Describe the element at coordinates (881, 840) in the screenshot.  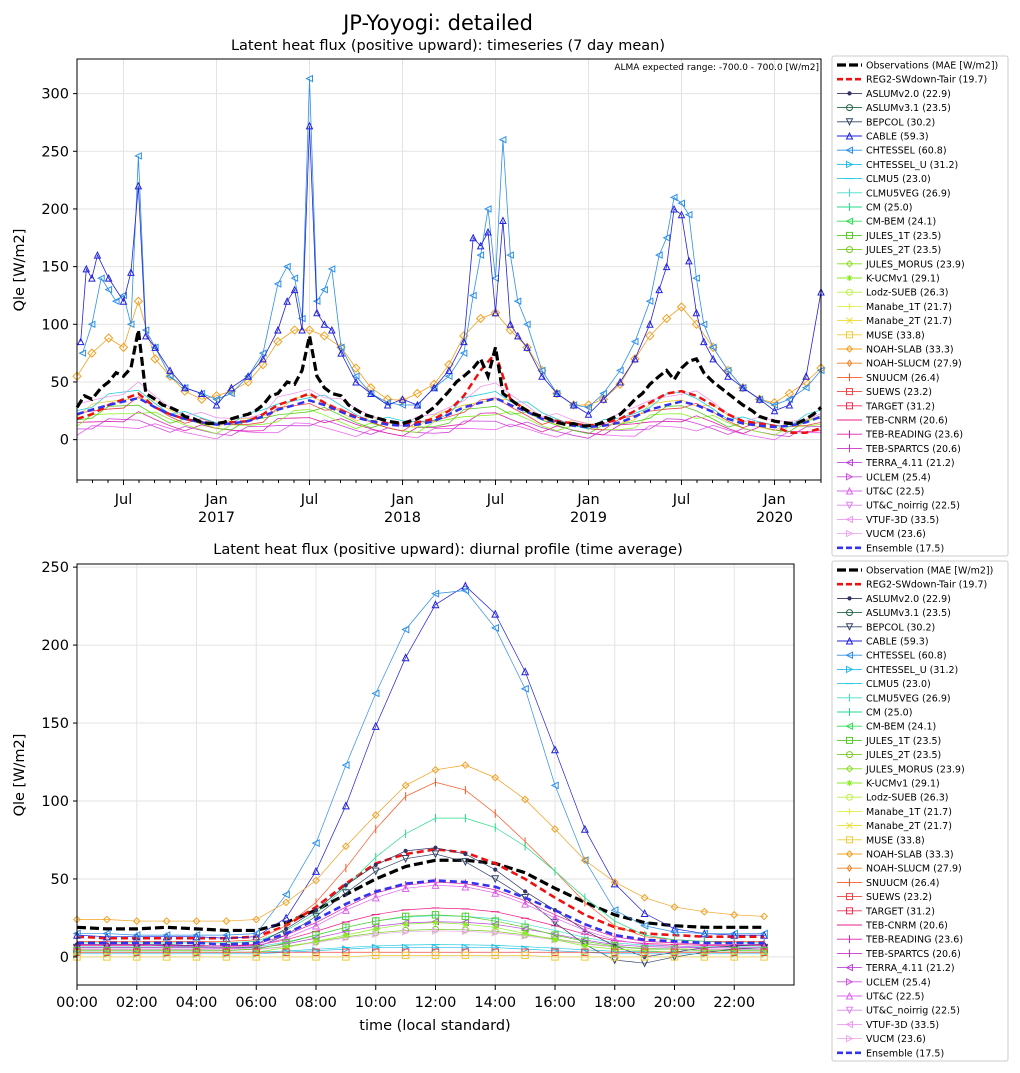
I see `legend-entry: MUSE (33.8)` at that location.